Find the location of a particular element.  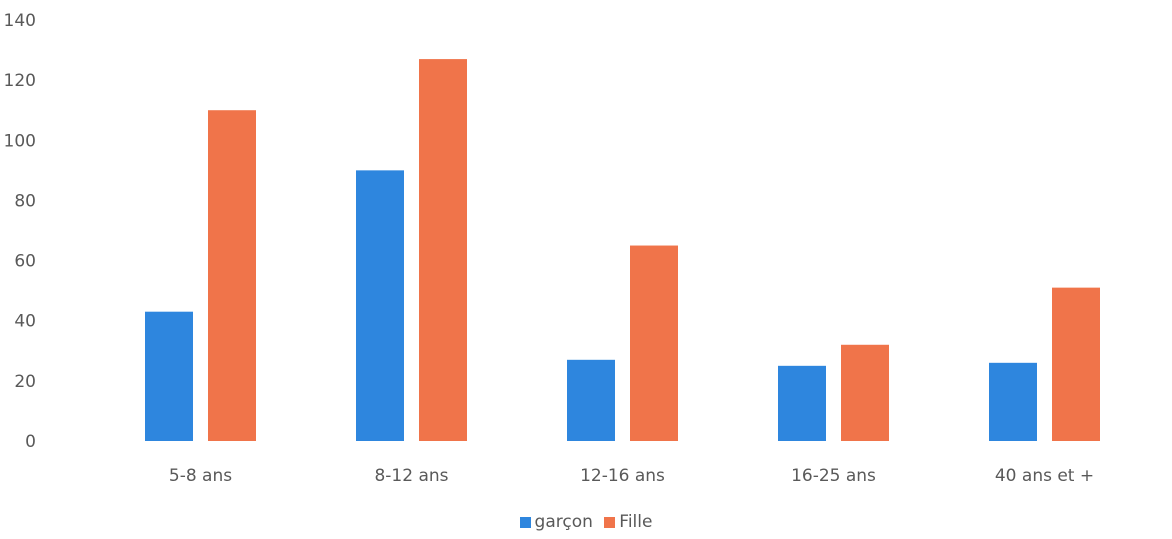

x-tick-label: 40 ans et + is located at coordinates (1044, 476).